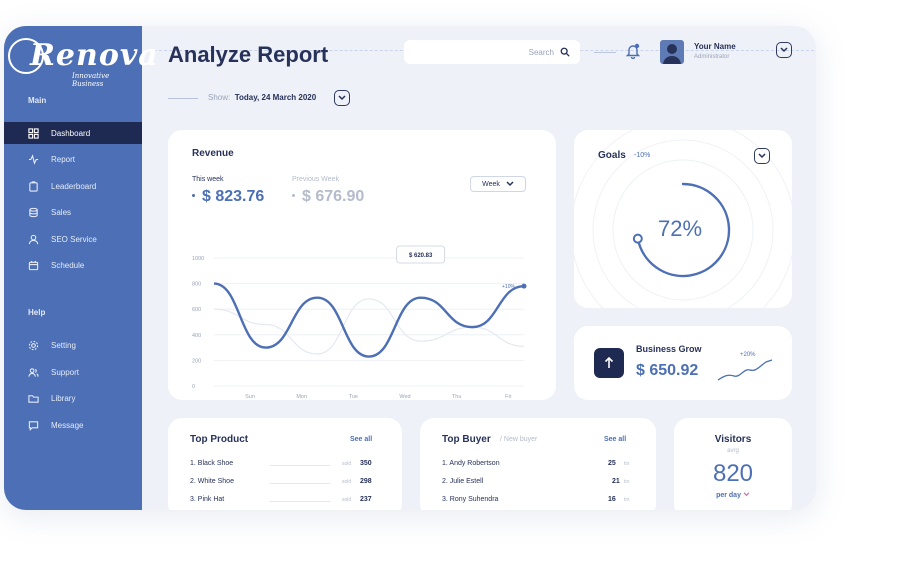  Describe the element at coordinates (33, 345) in the screenshot. I see `gear-icon` at that location.